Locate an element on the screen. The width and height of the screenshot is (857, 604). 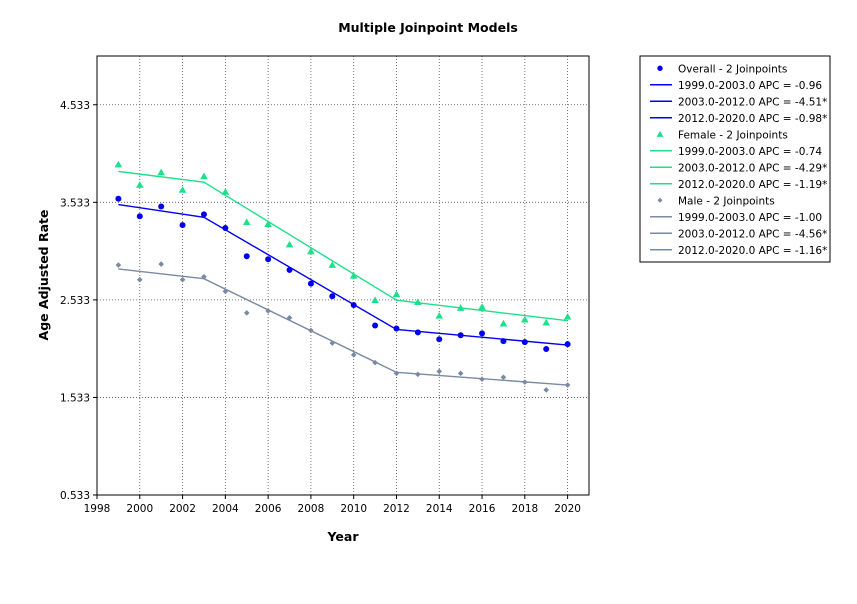
legend-entry: Female - 2 Joinpoints is located at coordinates (733, 135).